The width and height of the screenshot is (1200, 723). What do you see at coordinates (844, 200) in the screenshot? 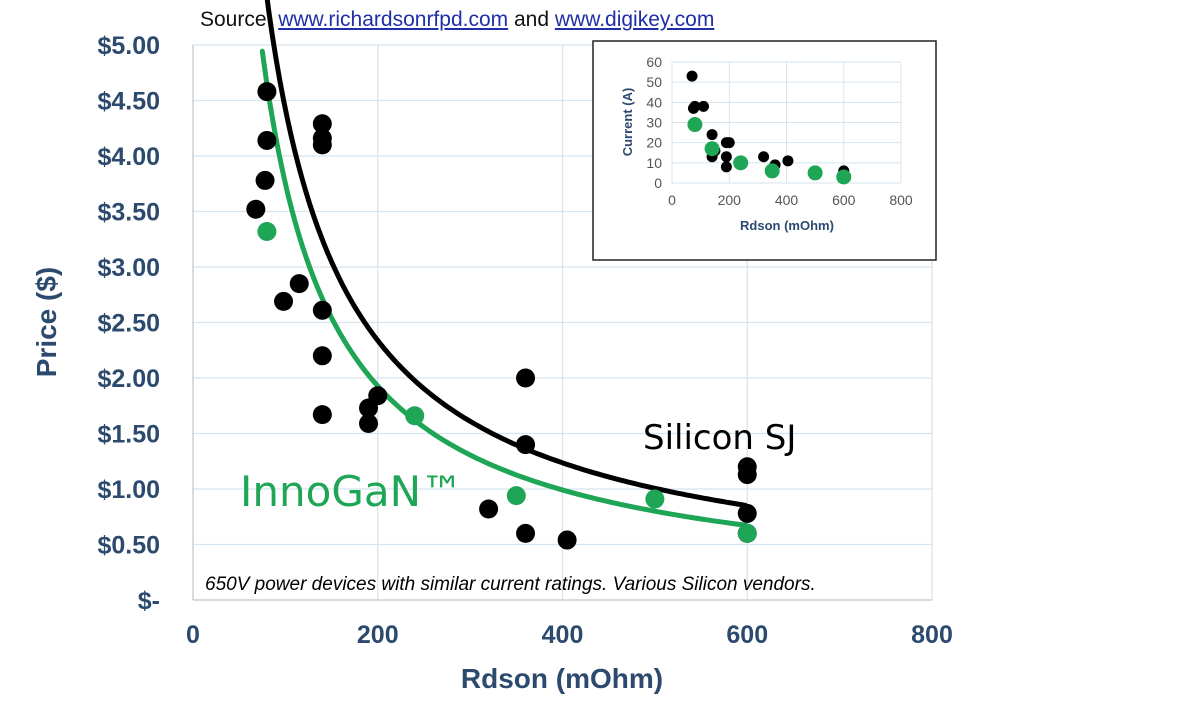
I see `inset-x-tick-label: 600` at bounding box center [844, 200].